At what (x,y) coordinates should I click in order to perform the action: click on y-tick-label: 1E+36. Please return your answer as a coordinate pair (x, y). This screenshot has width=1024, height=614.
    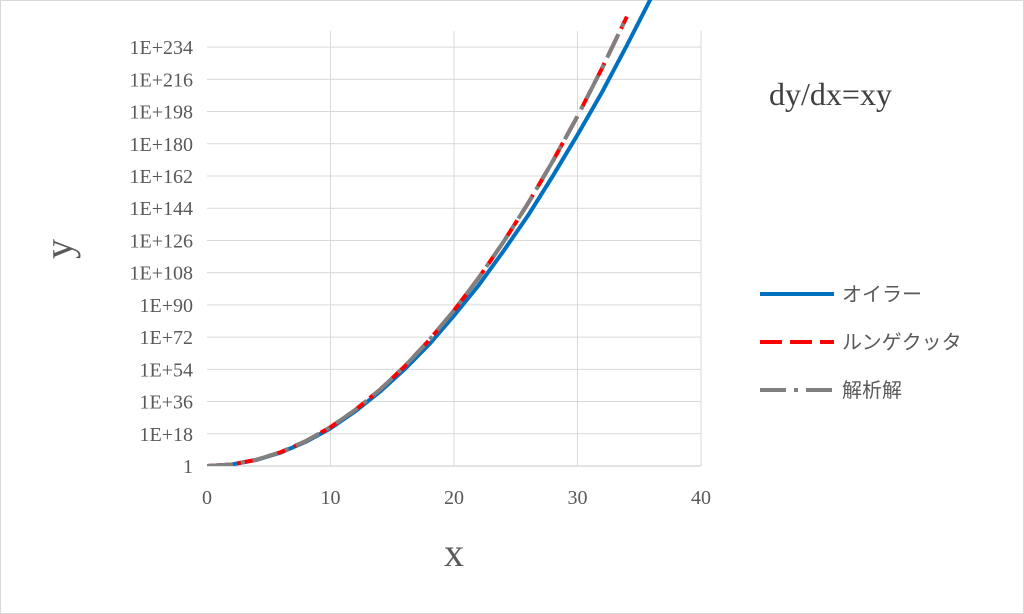
    Looking at the image, I should click on (167, 403).